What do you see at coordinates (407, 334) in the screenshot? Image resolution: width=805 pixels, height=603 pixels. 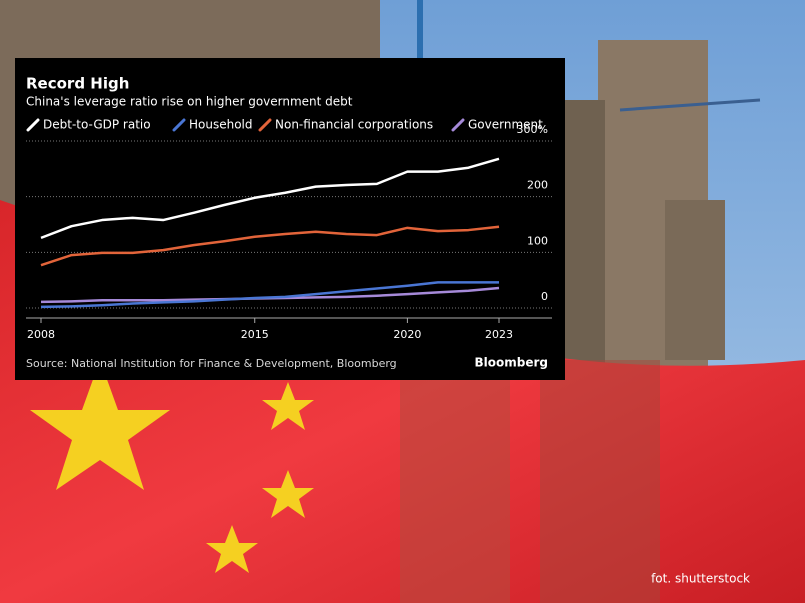 I see `x-tick-label: 2020` at bounding box center [407, 334].